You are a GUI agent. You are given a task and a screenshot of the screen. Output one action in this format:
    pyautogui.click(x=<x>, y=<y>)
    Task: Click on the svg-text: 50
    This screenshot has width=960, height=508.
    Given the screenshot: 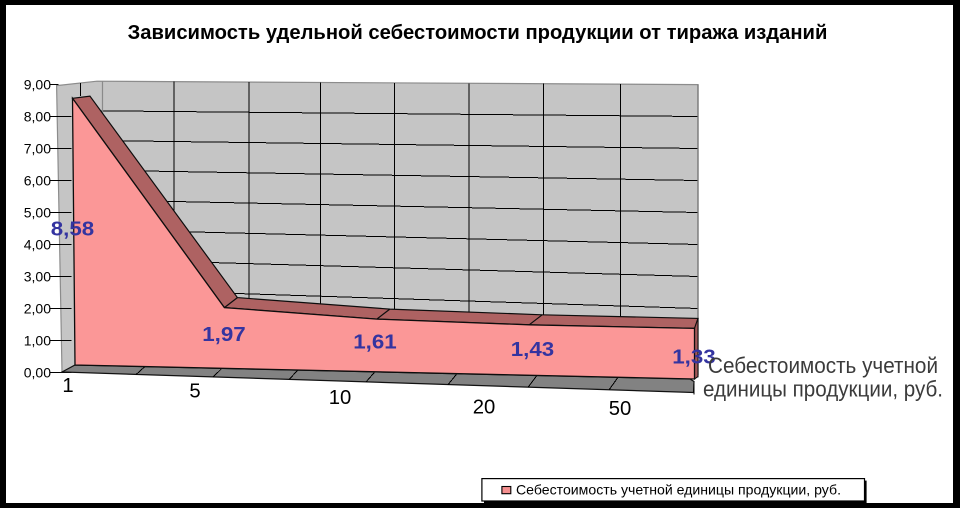 What is the action you would take?
    pyautogui.click(x=620, y=409)
    